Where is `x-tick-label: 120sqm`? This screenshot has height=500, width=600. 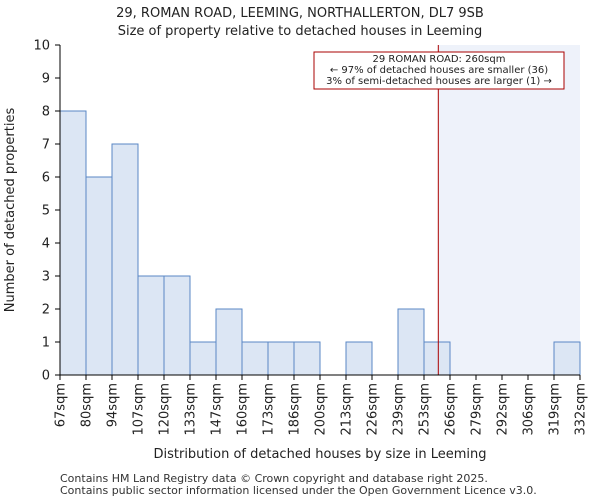
x-tick-label: 120sqm is located at coordinates (165, 409).